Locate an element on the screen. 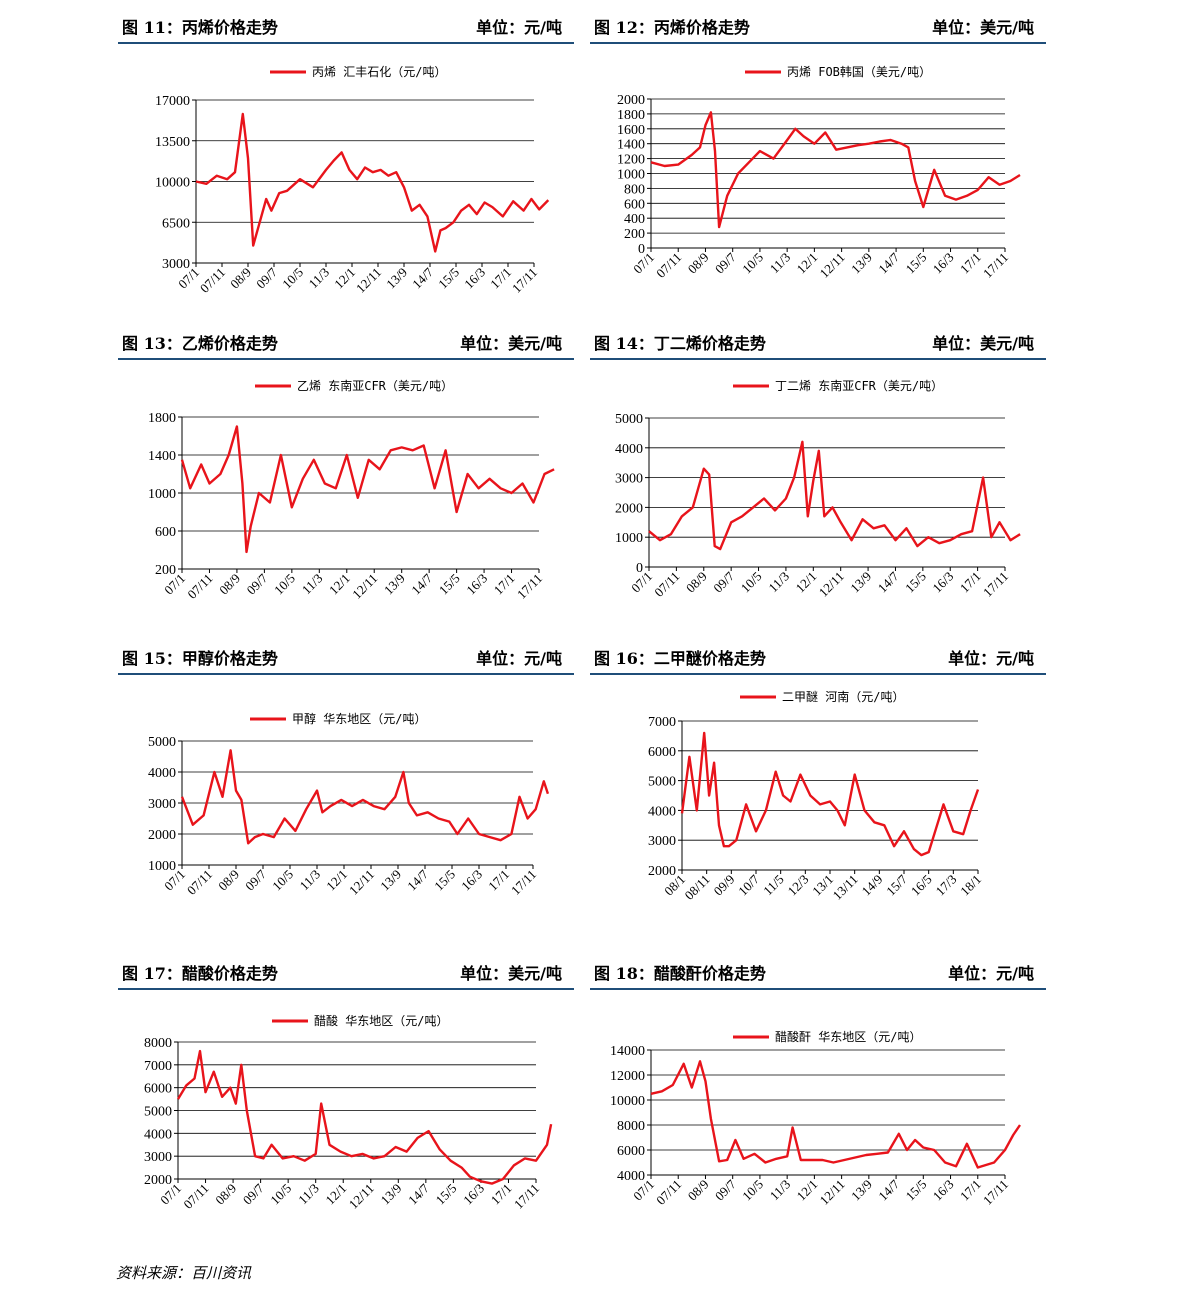 This screenshot has height=1300, width=1191. legend: 丁二烯 东南亚CFR（美元/吨） is located at coordinates (838, 385).